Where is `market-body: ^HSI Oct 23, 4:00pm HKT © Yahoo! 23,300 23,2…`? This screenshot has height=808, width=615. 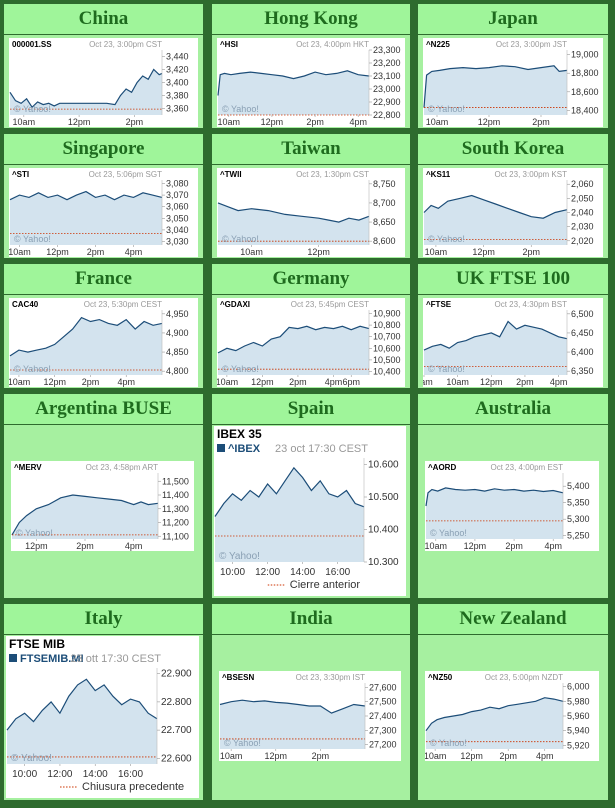
market-body: ^HSI Oct 23, 4:00pm HKT © Yahoo! 23,300 23,2… is located at coordinates (311, 81).